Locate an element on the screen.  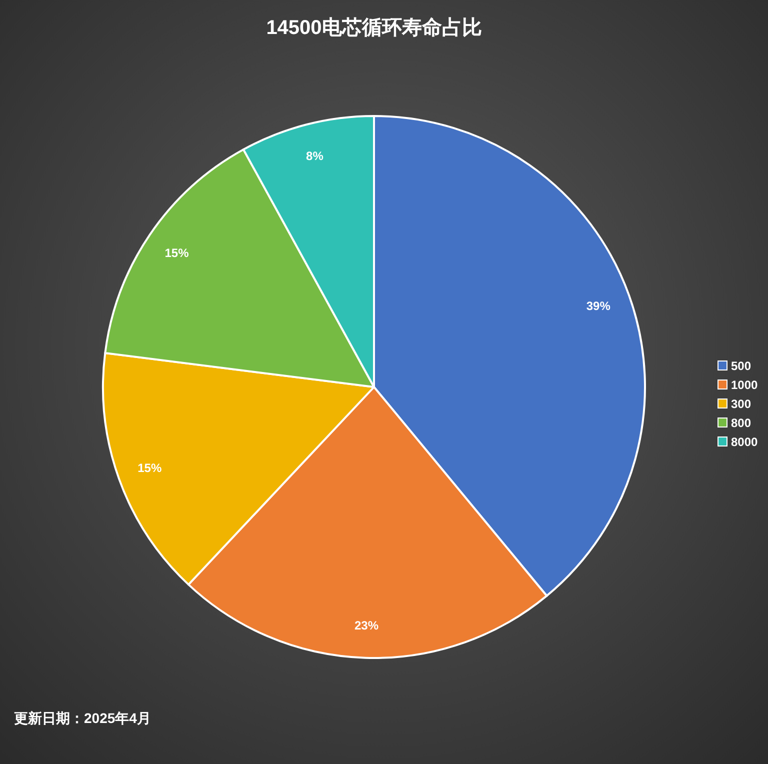
text: 更新日期：2025年4月 is located at coordinates (82, 718).